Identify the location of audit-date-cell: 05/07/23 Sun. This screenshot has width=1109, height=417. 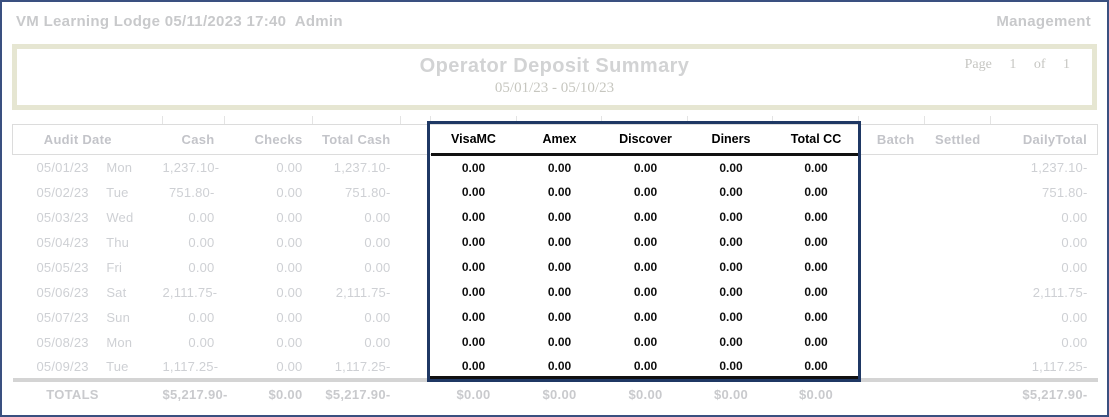
(88, 317).